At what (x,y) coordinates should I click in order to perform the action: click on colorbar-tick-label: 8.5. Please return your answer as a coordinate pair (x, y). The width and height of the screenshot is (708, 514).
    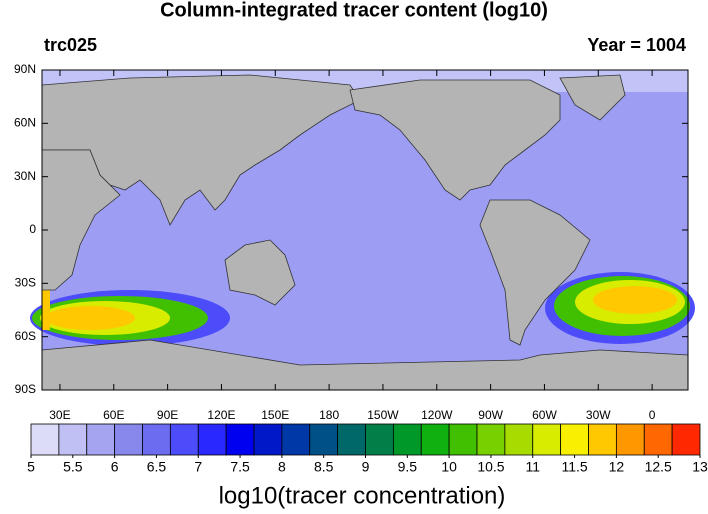
    Looking at the image, I should click on (324, 467).